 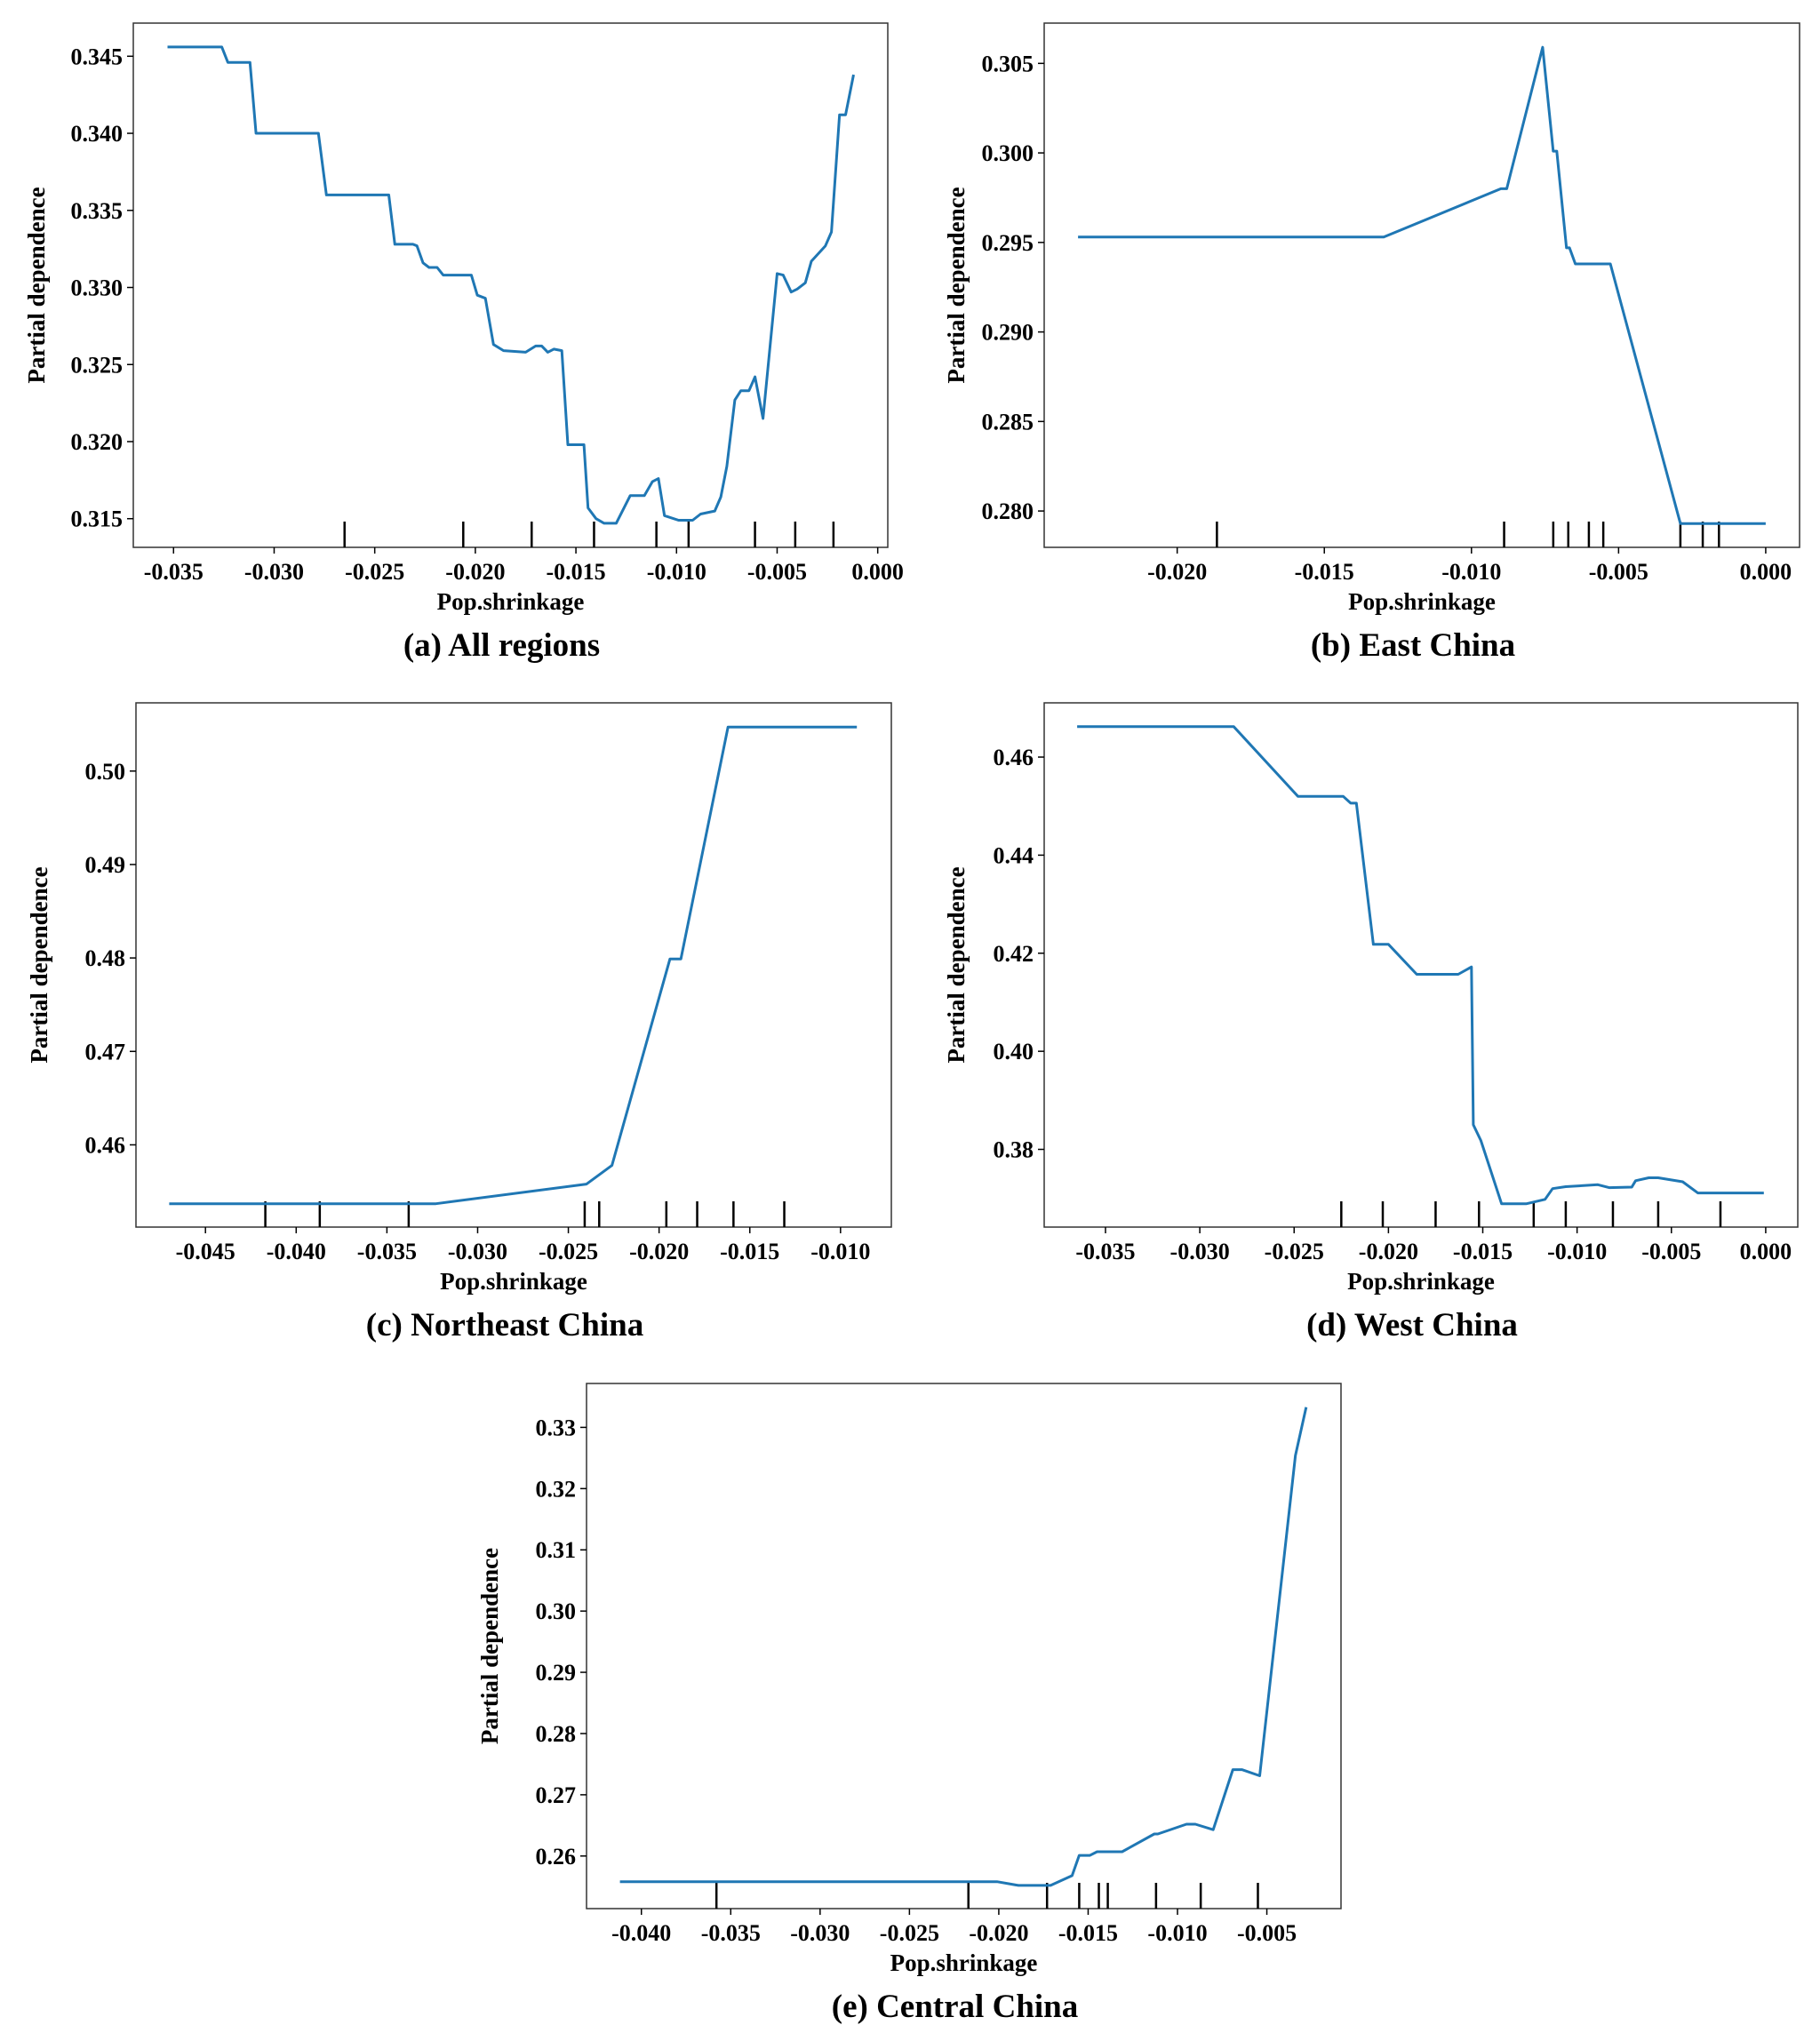 What do you see at coordinates (97, 288) in the screenshot?
I see `y-tick-label: 0.330` at bounding box center [97, 288].